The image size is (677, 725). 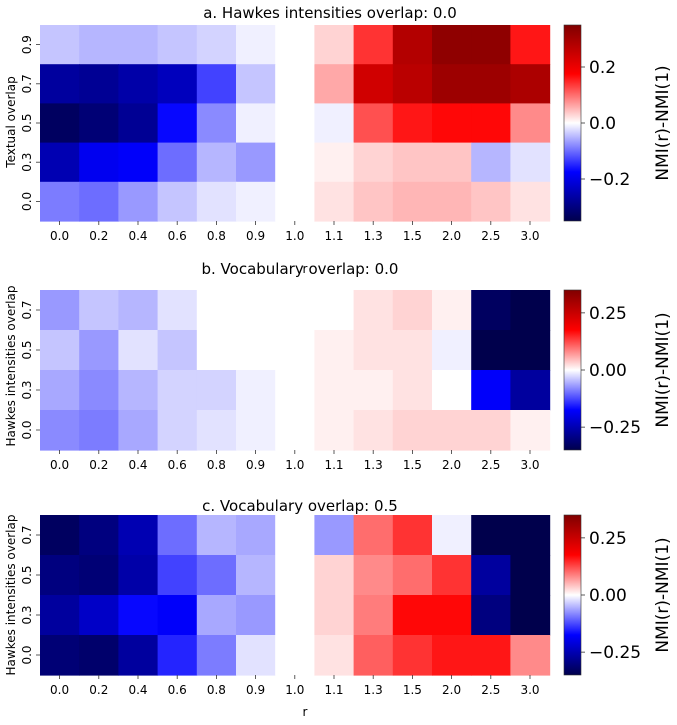 What do you see at coordinates (300, 506) in the screenshot?
I see `chart-title: c. Vocabulary overlap: 0.5` at bounding box center [300, 506].